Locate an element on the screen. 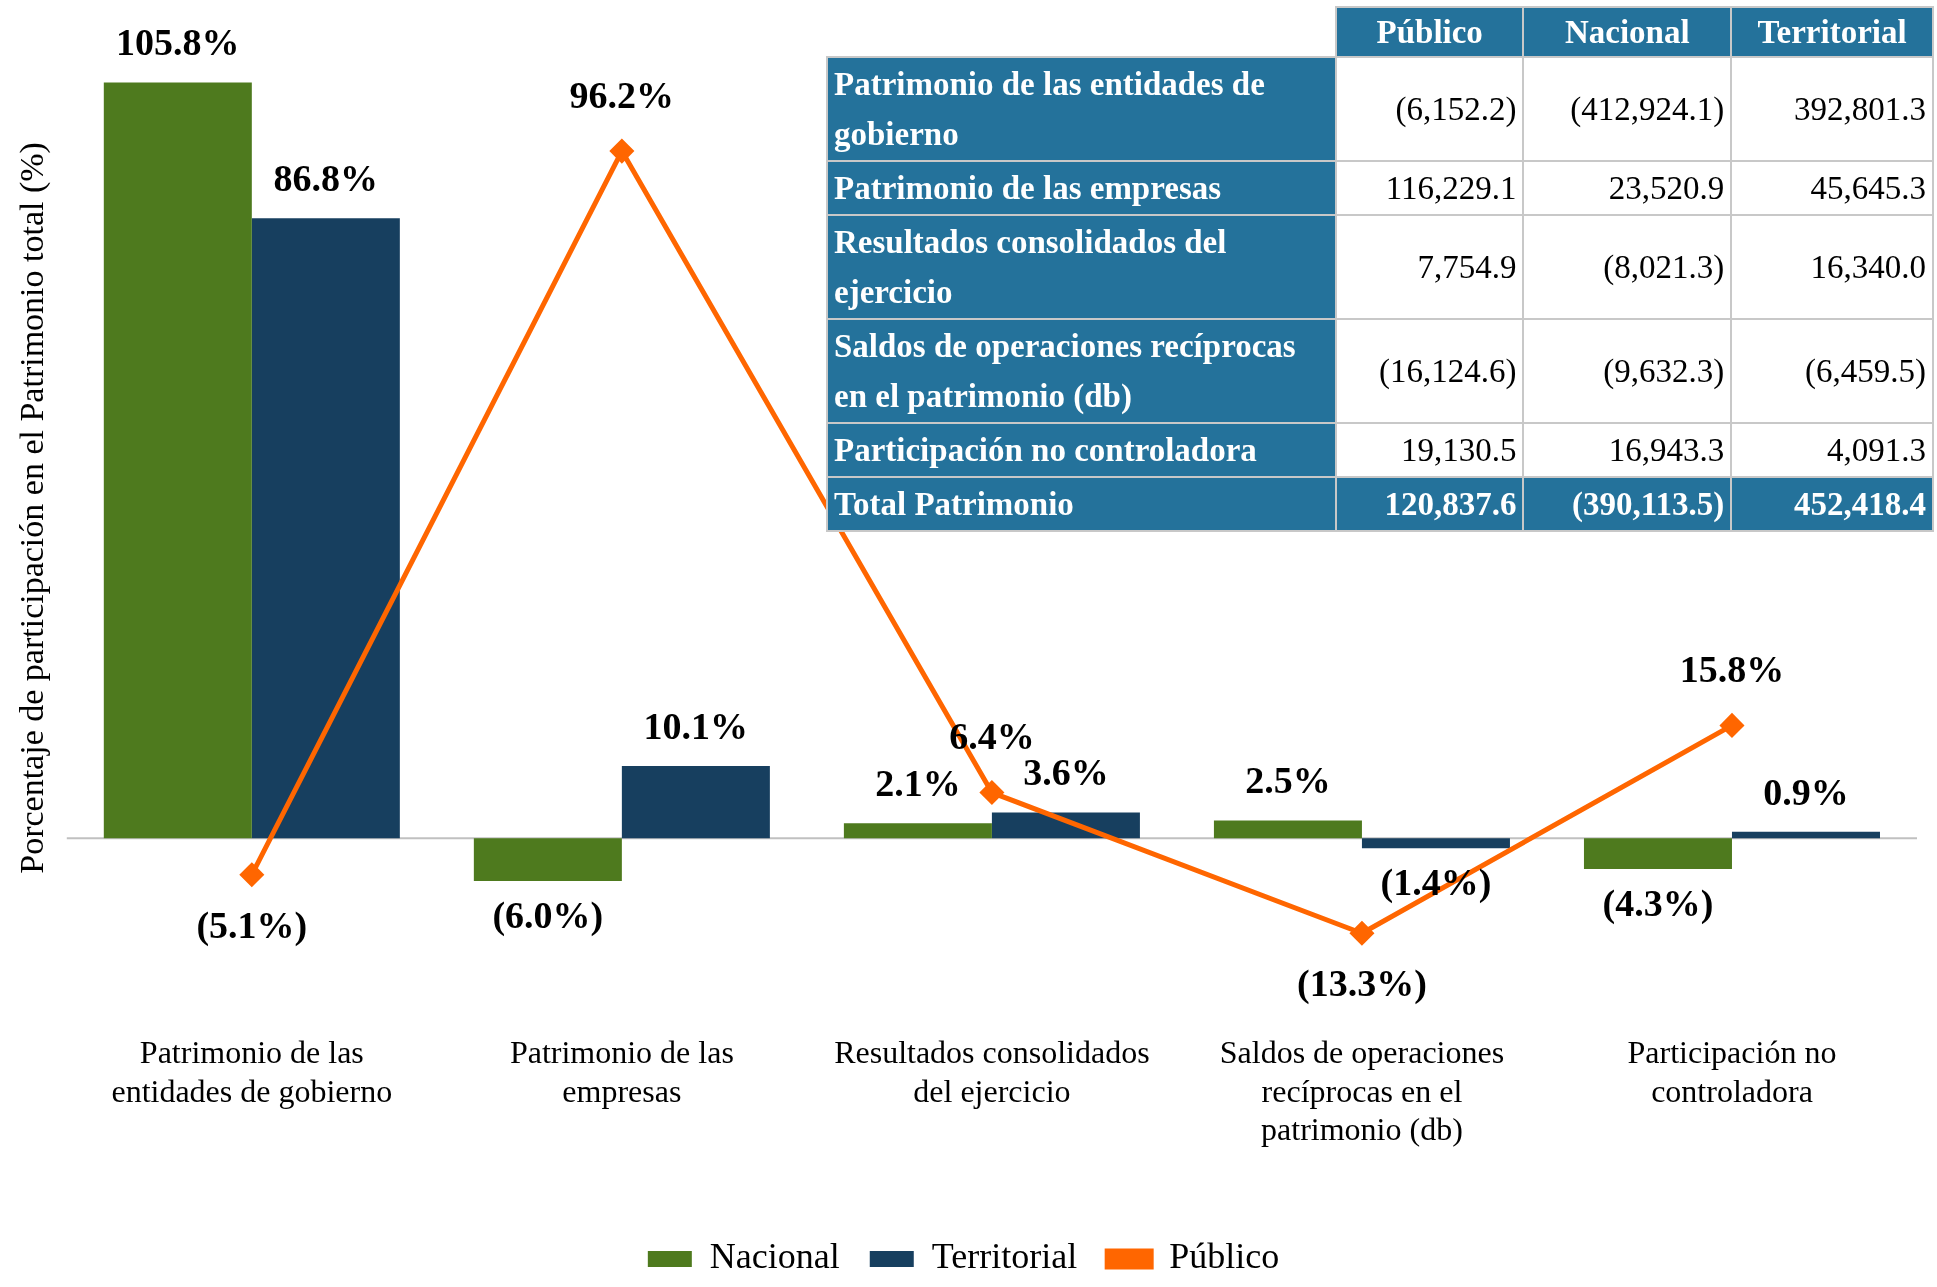 The image size is (1937, 1287). x-tick-label: Patrimonio de las entidades de gobierno is located at coordinates (252, 1071).